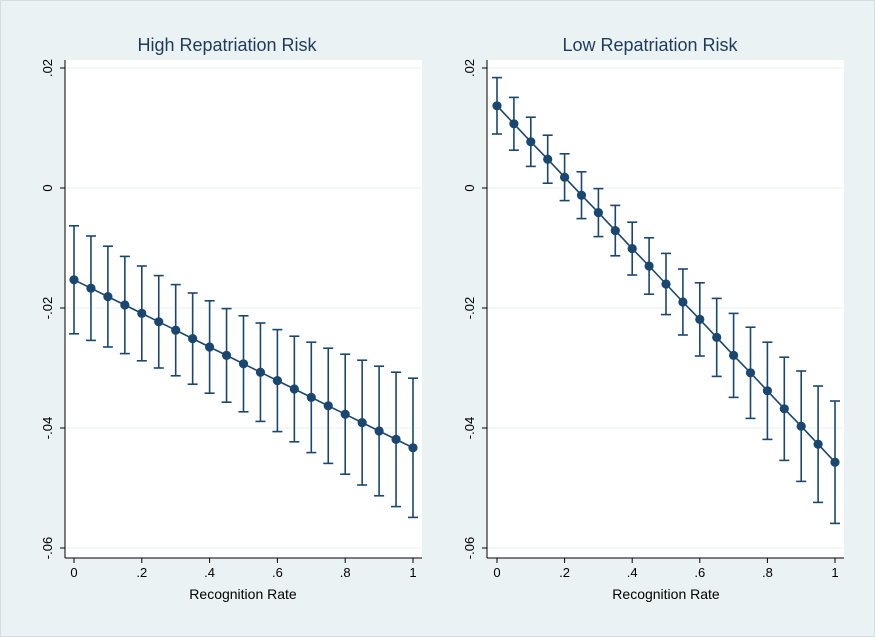  I want to click on panel-title: High Repatriation Risk, so click(227, 45).